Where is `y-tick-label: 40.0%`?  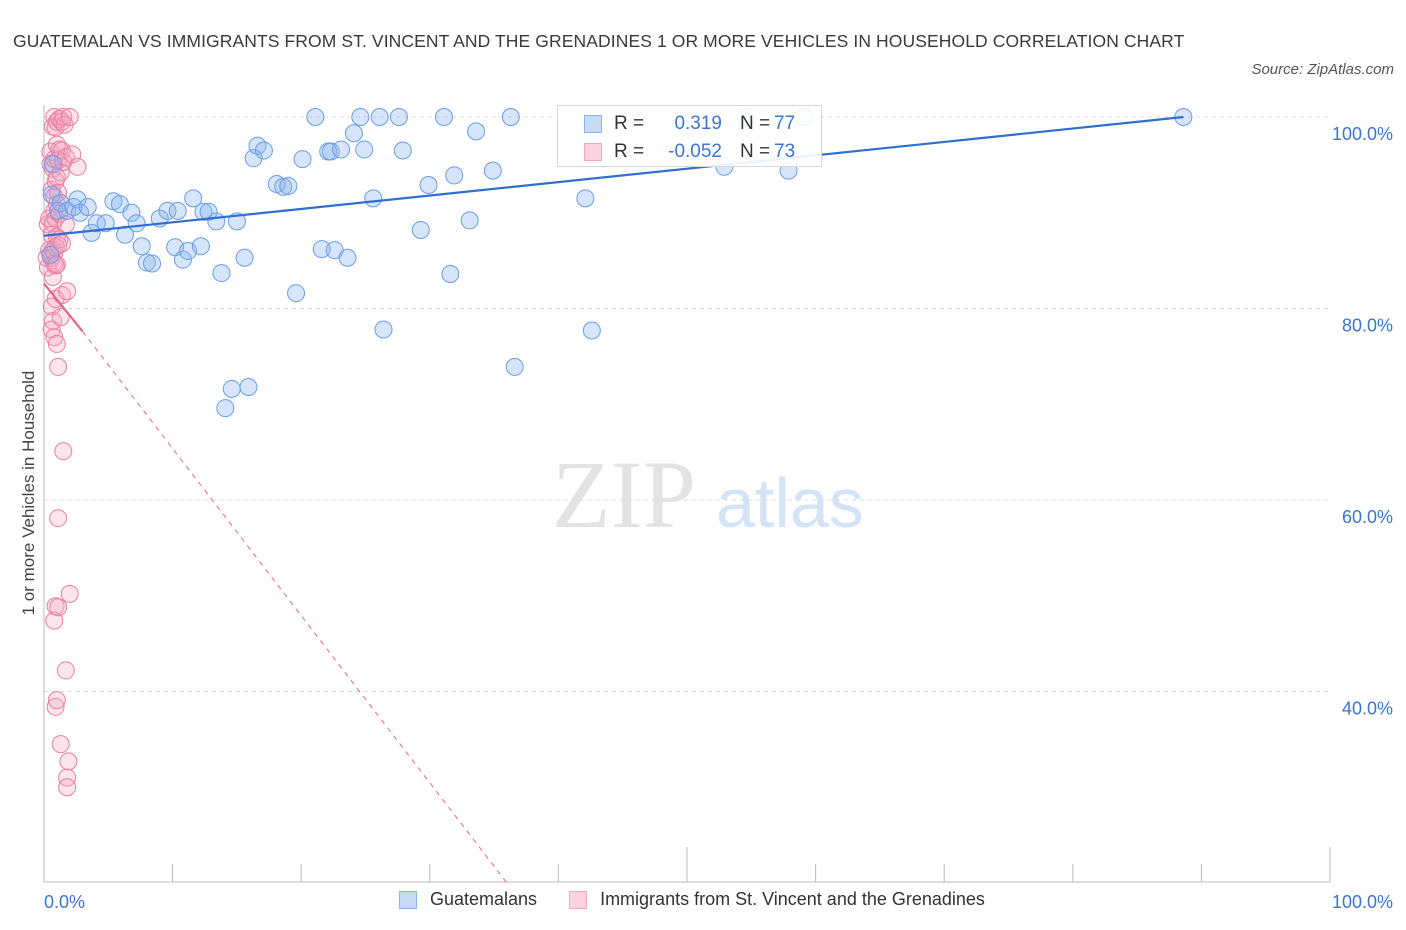
y-tick-label: 40.0% is located at coordinates (1367, 709).